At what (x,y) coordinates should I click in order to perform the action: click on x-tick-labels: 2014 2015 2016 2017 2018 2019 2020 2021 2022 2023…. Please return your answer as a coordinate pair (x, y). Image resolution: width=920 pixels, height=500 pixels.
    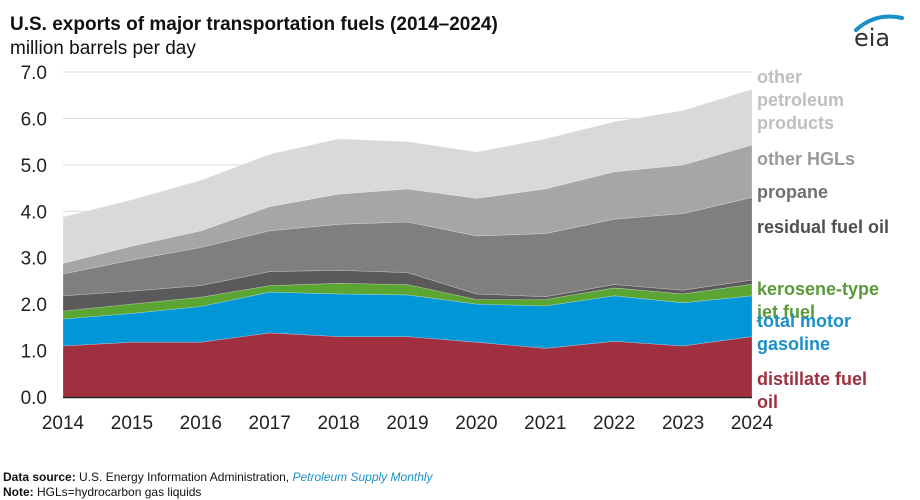
    Looking at the image, I should click on (408, 423).